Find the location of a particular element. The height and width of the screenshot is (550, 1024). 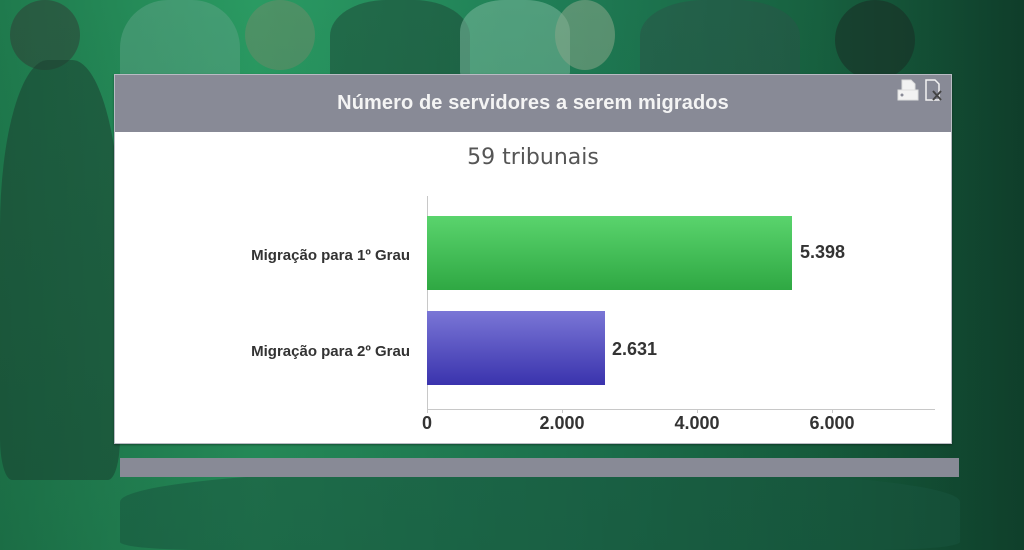

footer-bar is located at coordinates (539, 467).